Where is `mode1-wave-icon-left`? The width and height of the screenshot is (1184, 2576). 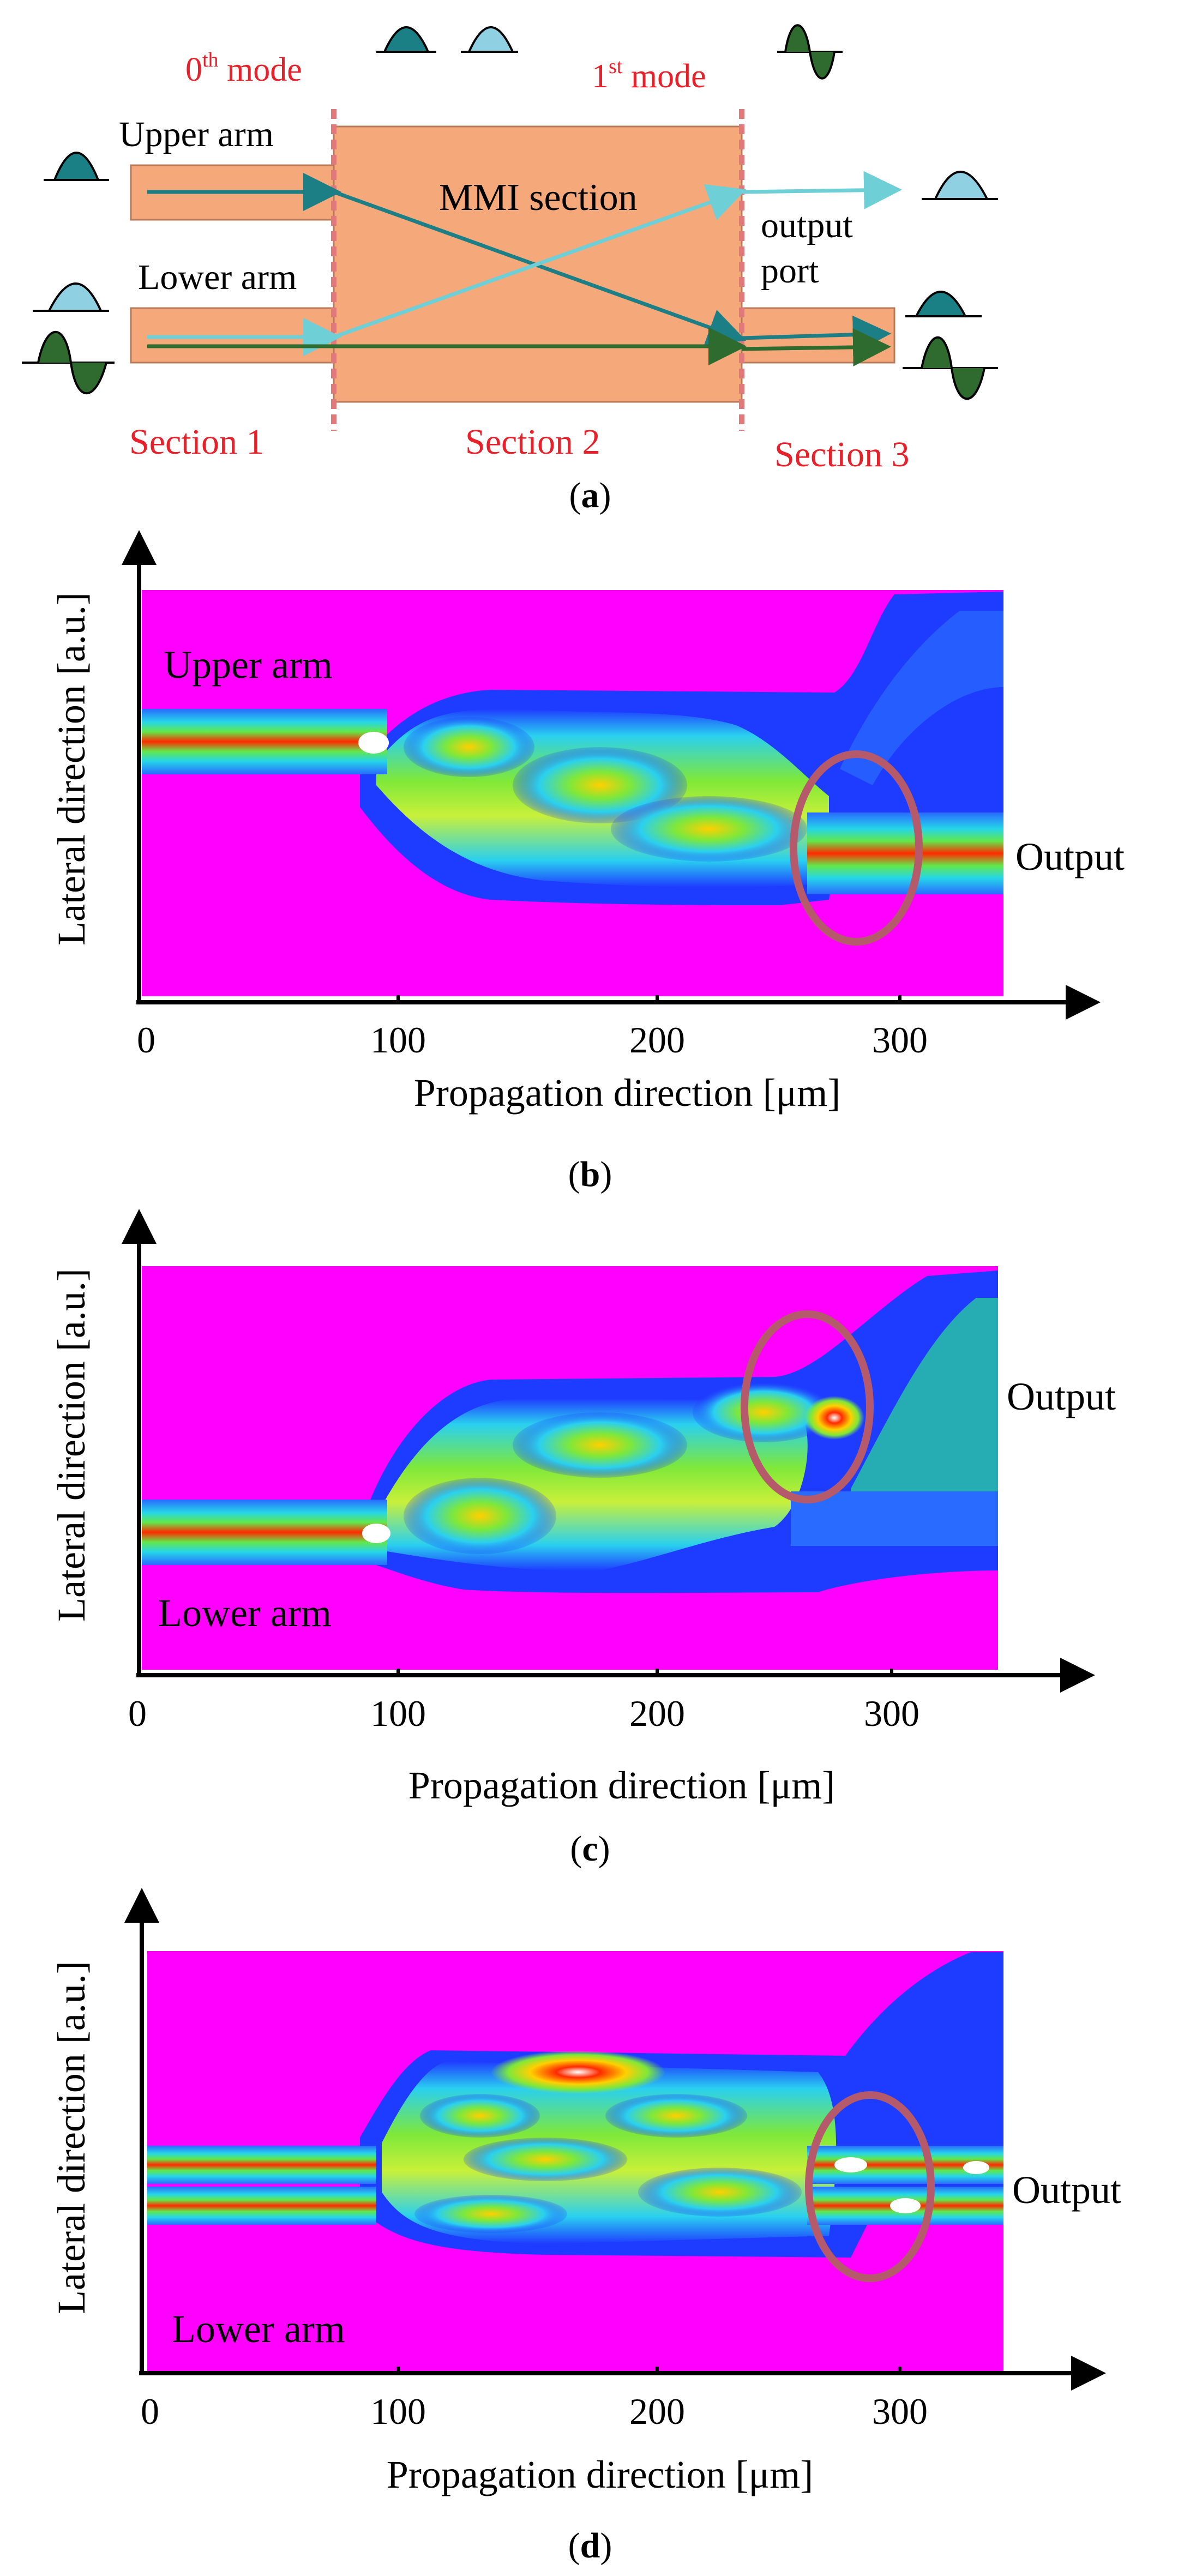 mode1-wave-icon-left is located at coordinates (68, 362).